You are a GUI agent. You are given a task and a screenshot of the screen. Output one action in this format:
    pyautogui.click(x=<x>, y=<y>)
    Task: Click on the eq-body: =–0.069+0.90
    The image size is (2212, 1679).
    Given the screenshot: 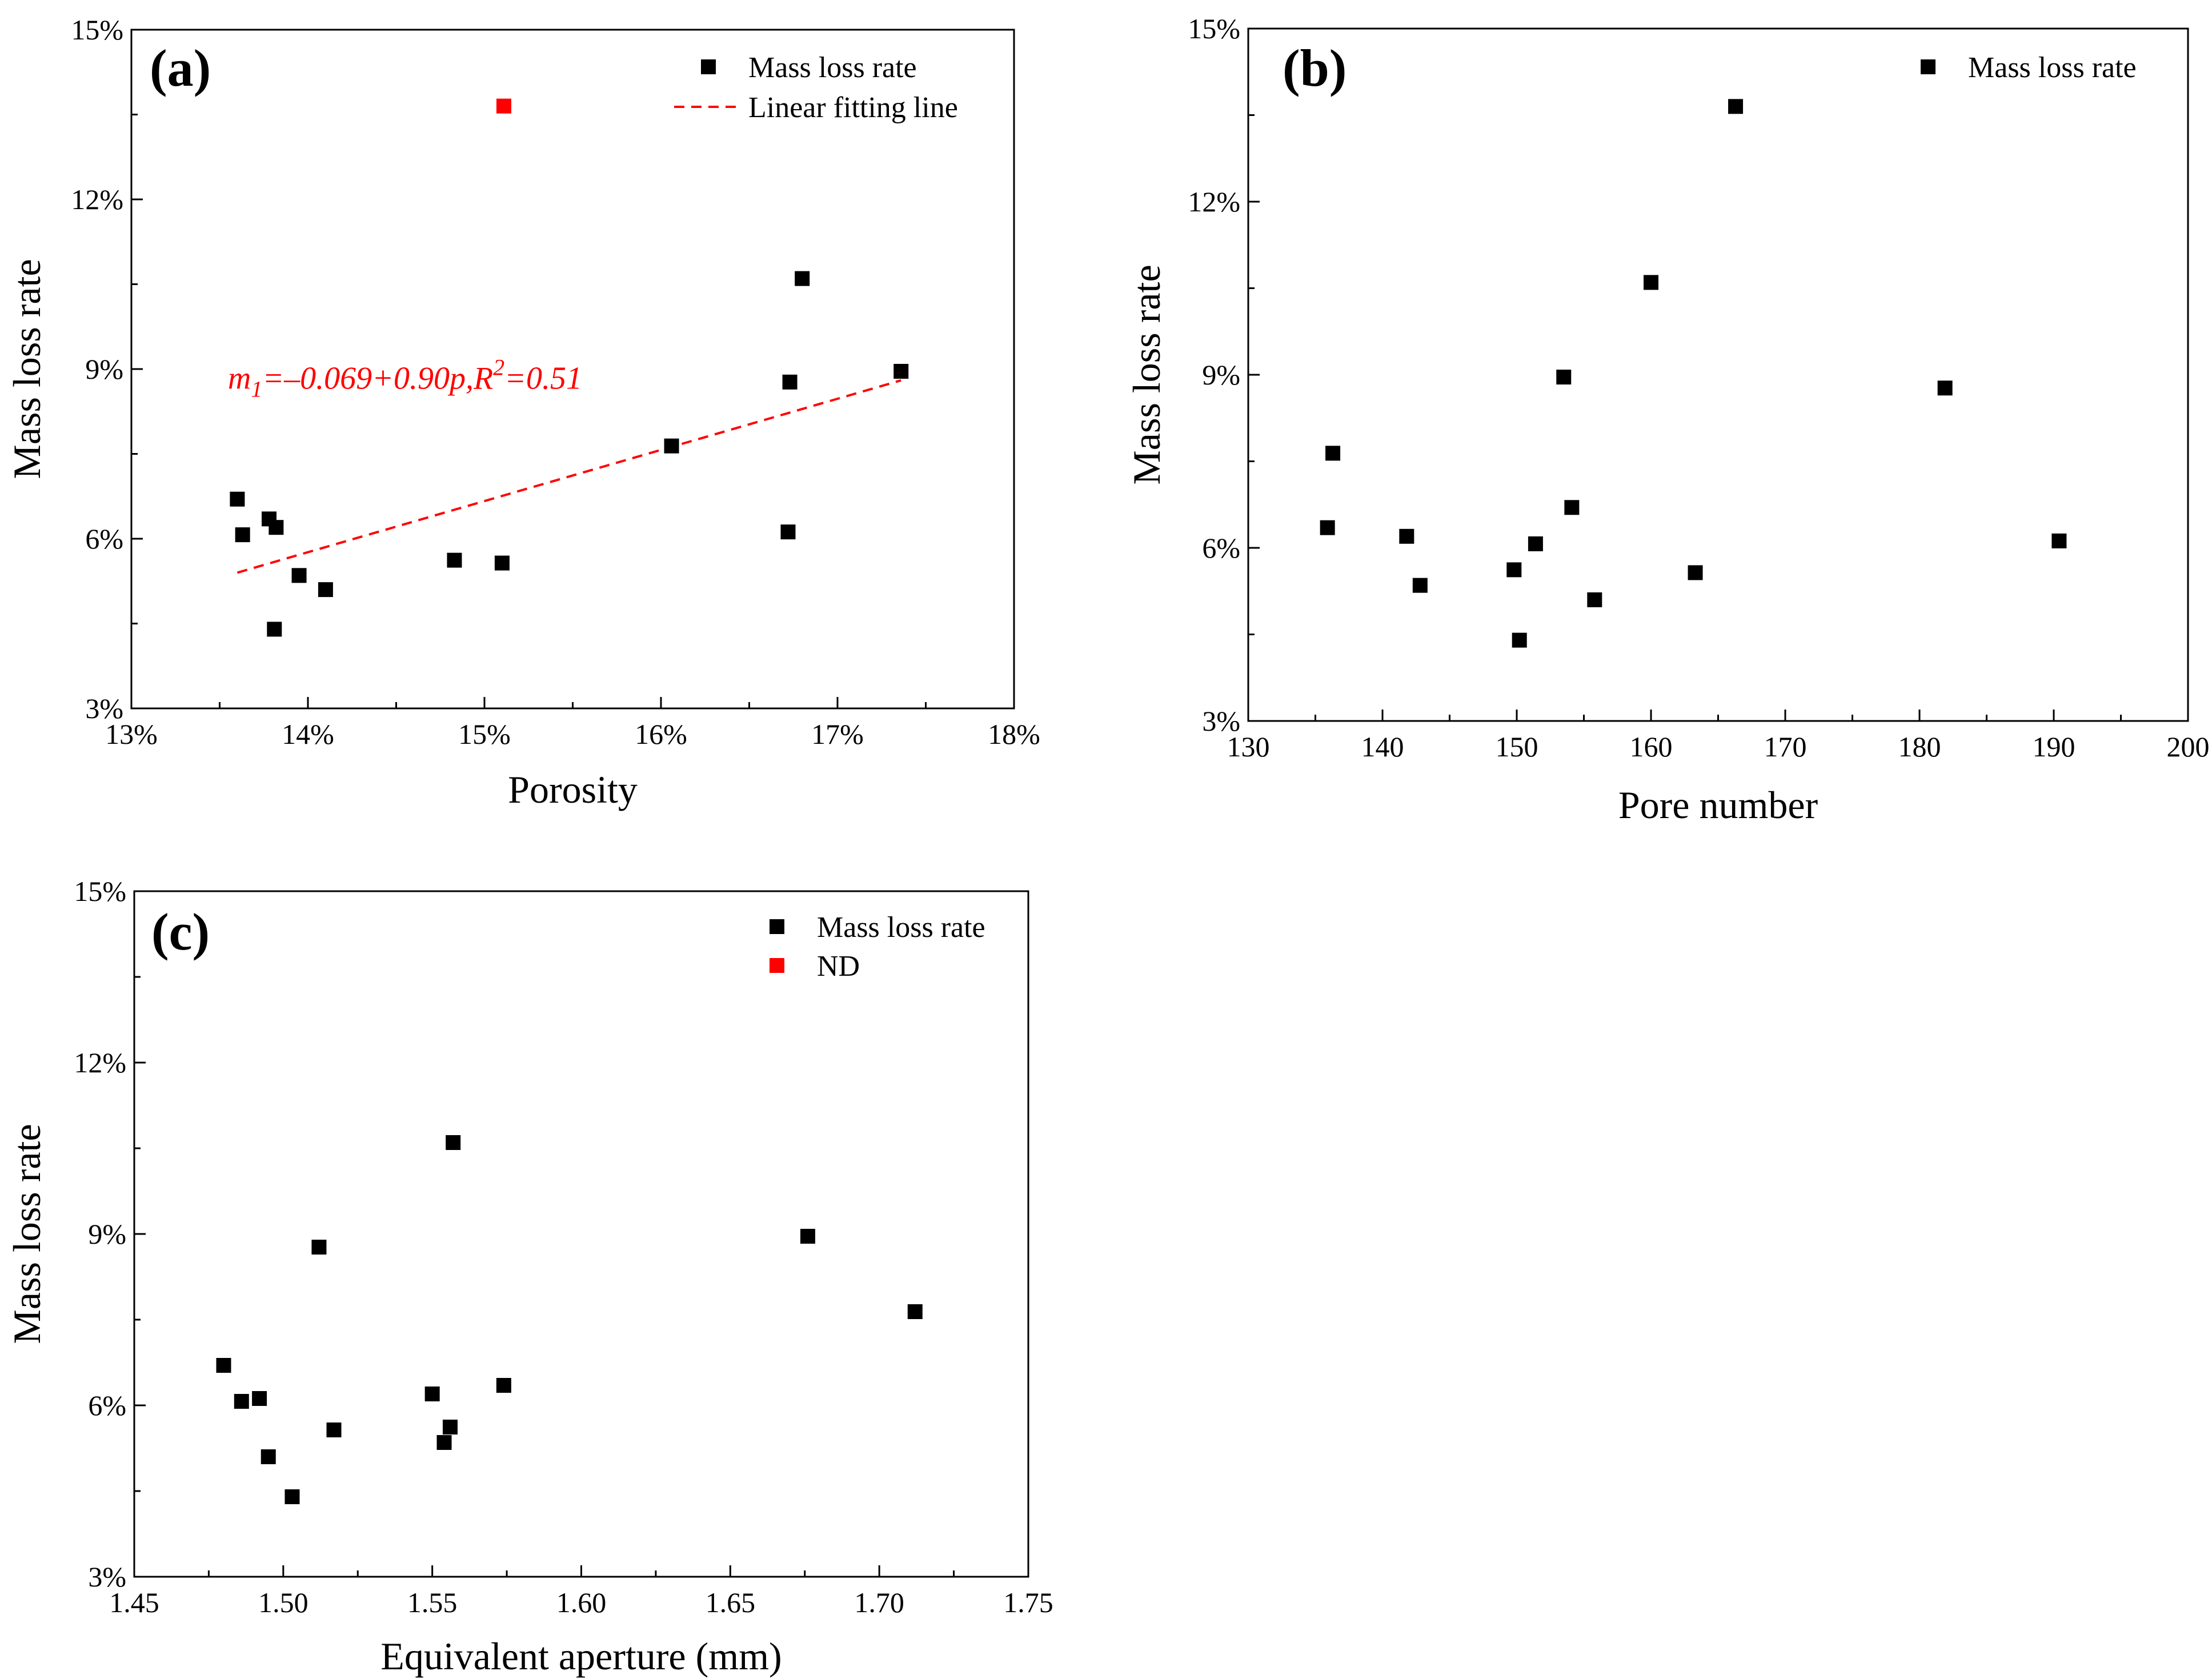 What is the action you would take?
    pyautogui.click(x=356, y=378)
    